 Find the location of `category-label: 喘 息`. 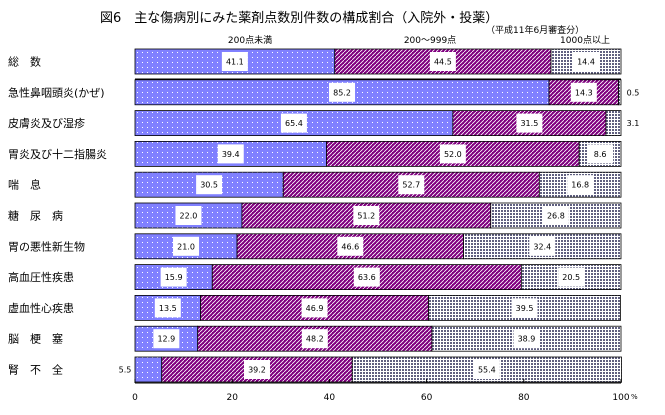

category-label: 喘 息 is located at coordinates (24, 185).